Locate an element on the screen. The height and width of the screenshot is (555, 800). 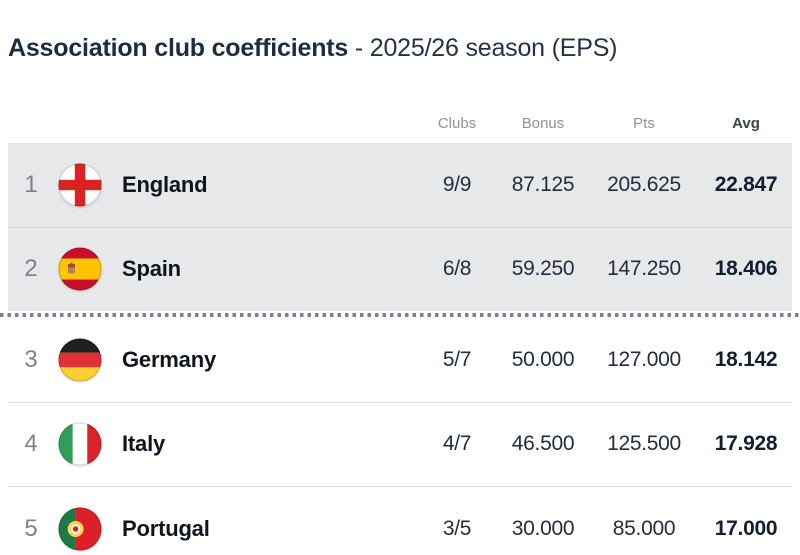
flag-spain-icon is located at coordinates (81, 269).